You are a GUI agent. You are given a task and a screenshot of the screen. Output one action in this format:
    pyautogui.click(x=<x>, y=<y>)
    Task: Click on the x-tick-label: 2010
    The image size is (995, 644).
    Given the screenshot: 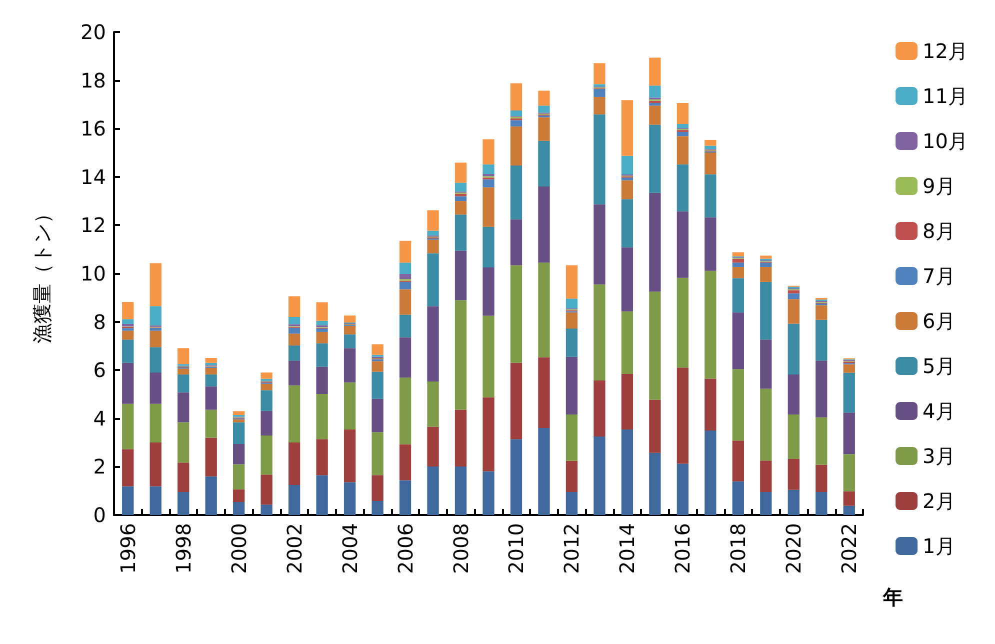 What is the action you would take?
    pyautogui.click(x=516, y=548)
    